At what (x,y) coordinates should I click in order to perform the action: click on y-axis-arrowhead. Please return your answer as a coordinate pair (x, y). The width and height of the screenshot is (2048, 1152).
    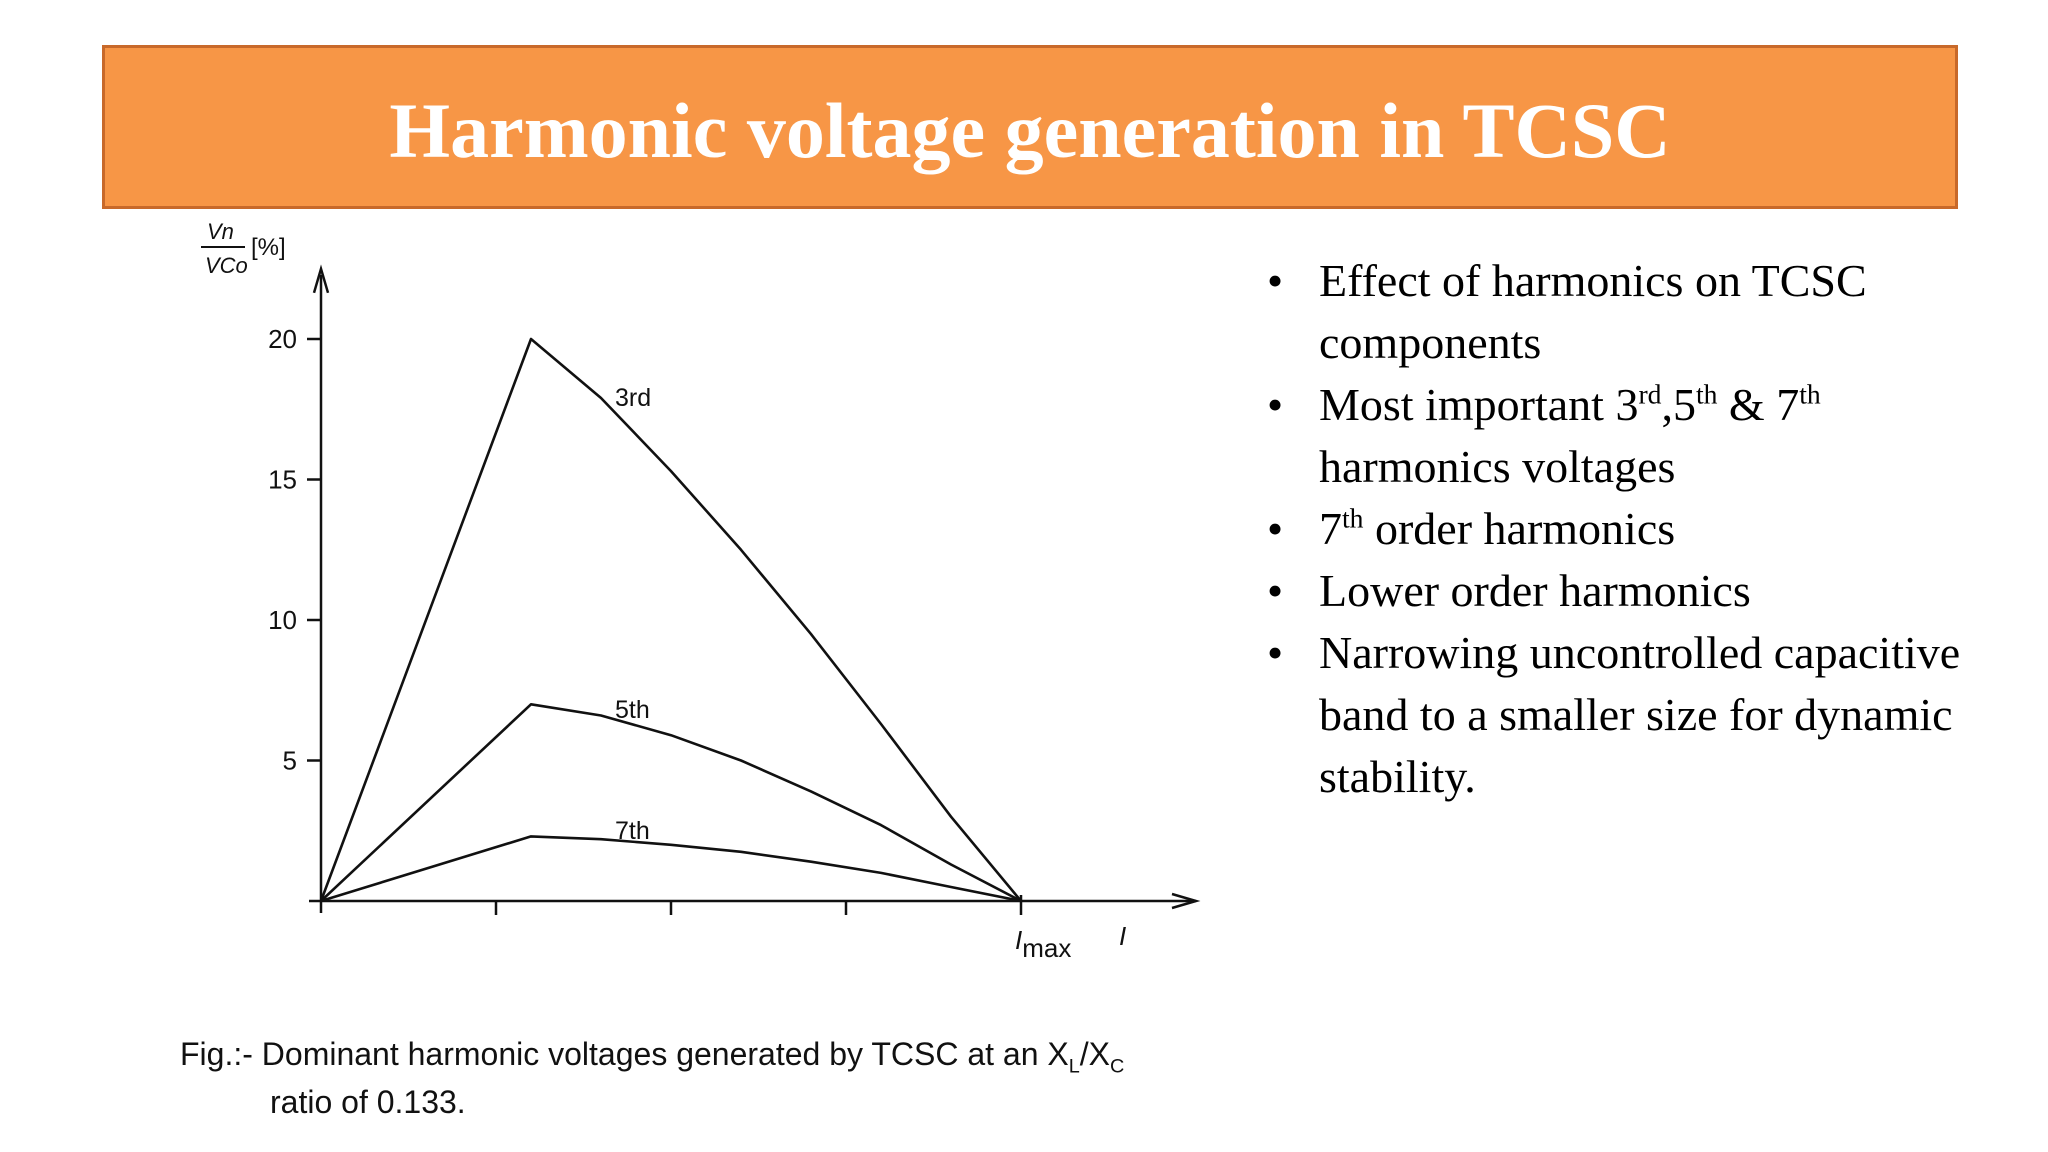
    Looking at the image, I should click on (321, 279).